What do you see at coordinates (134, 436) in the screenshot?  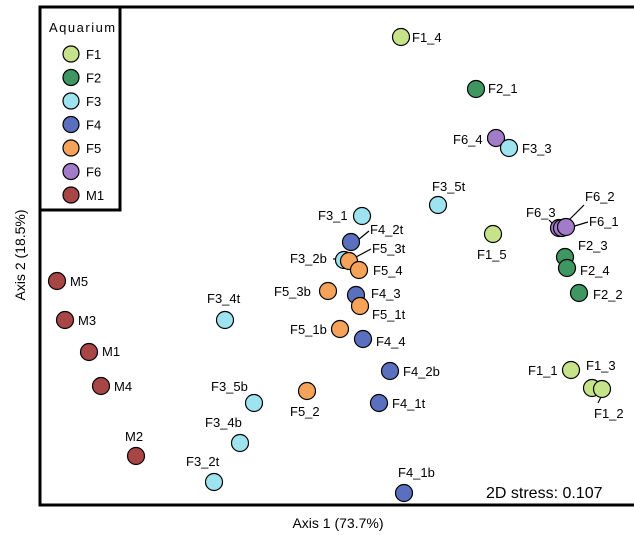 I see `point-label: M2` at bounding box center [134, 436].